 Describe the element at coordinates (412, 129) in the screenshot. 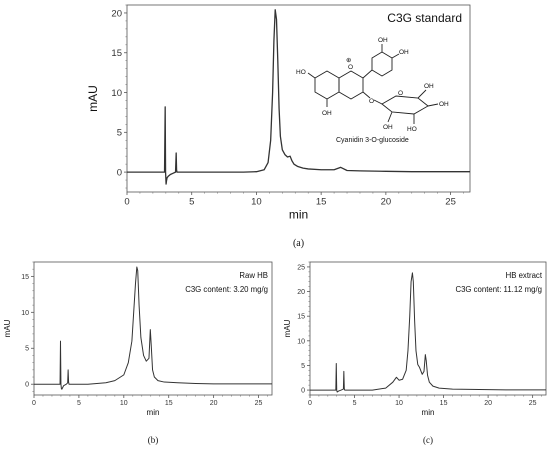

I see `atom-ho-g3: HO` at that location.